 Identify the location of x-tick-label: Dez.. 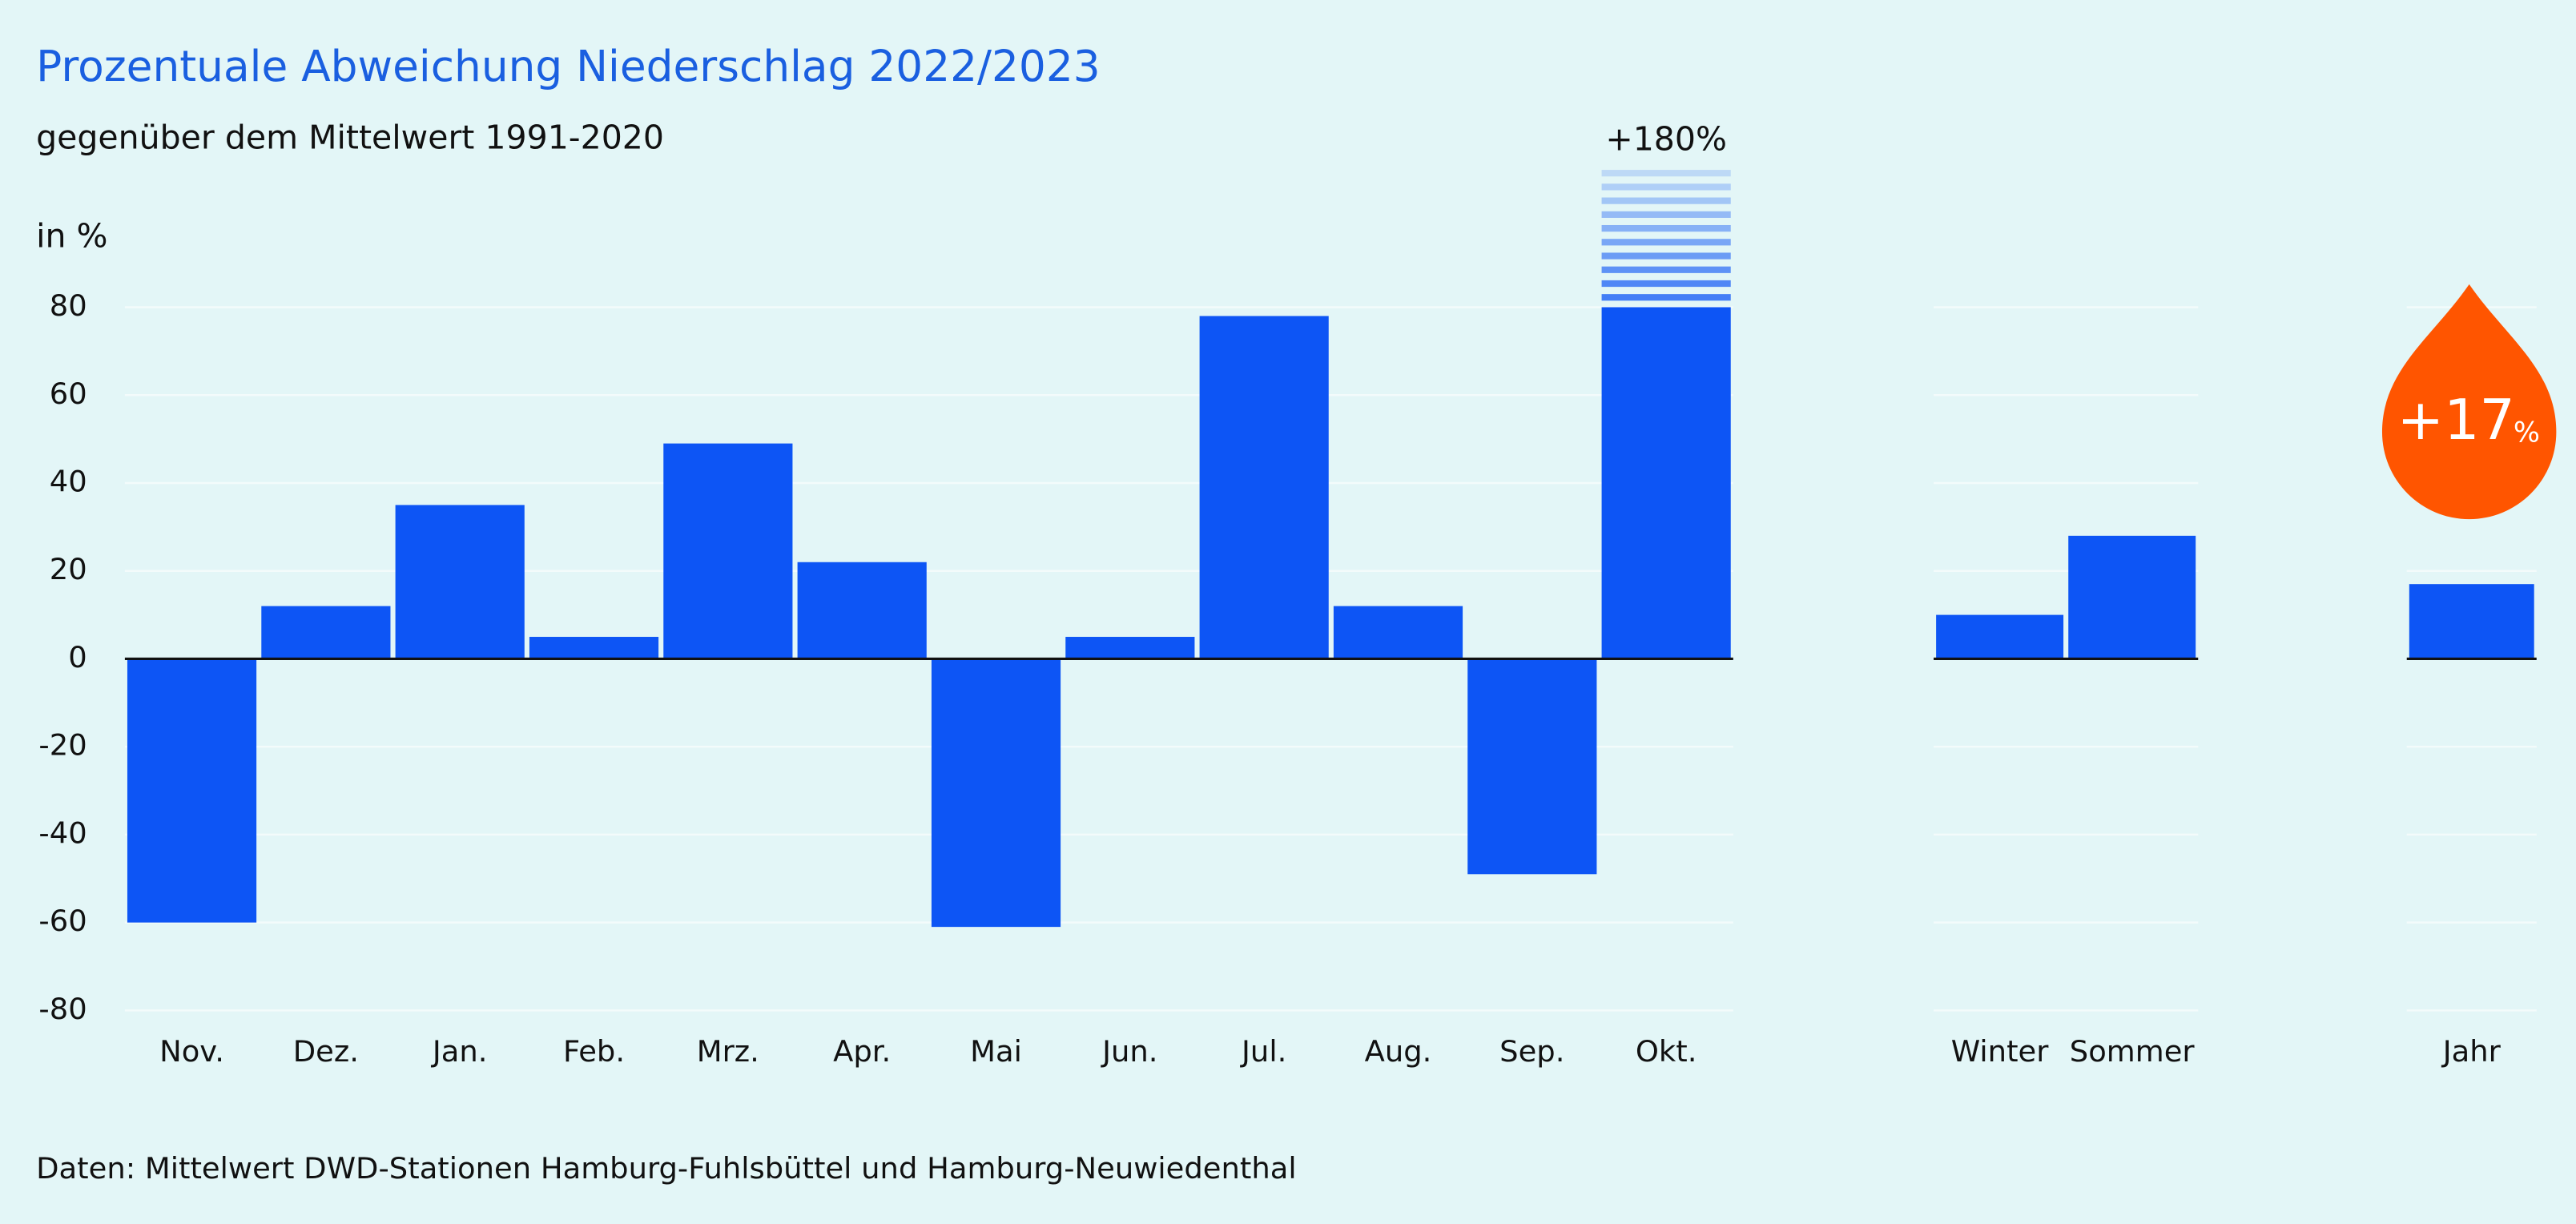
(326, 1051).